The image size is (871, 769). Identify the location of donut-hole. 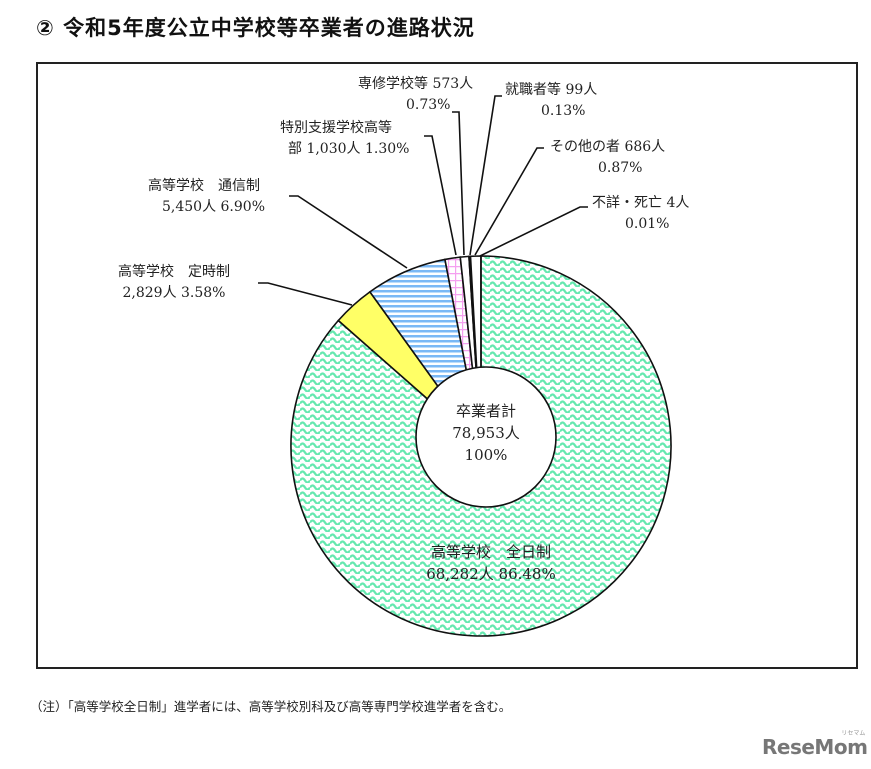
(486, 437).